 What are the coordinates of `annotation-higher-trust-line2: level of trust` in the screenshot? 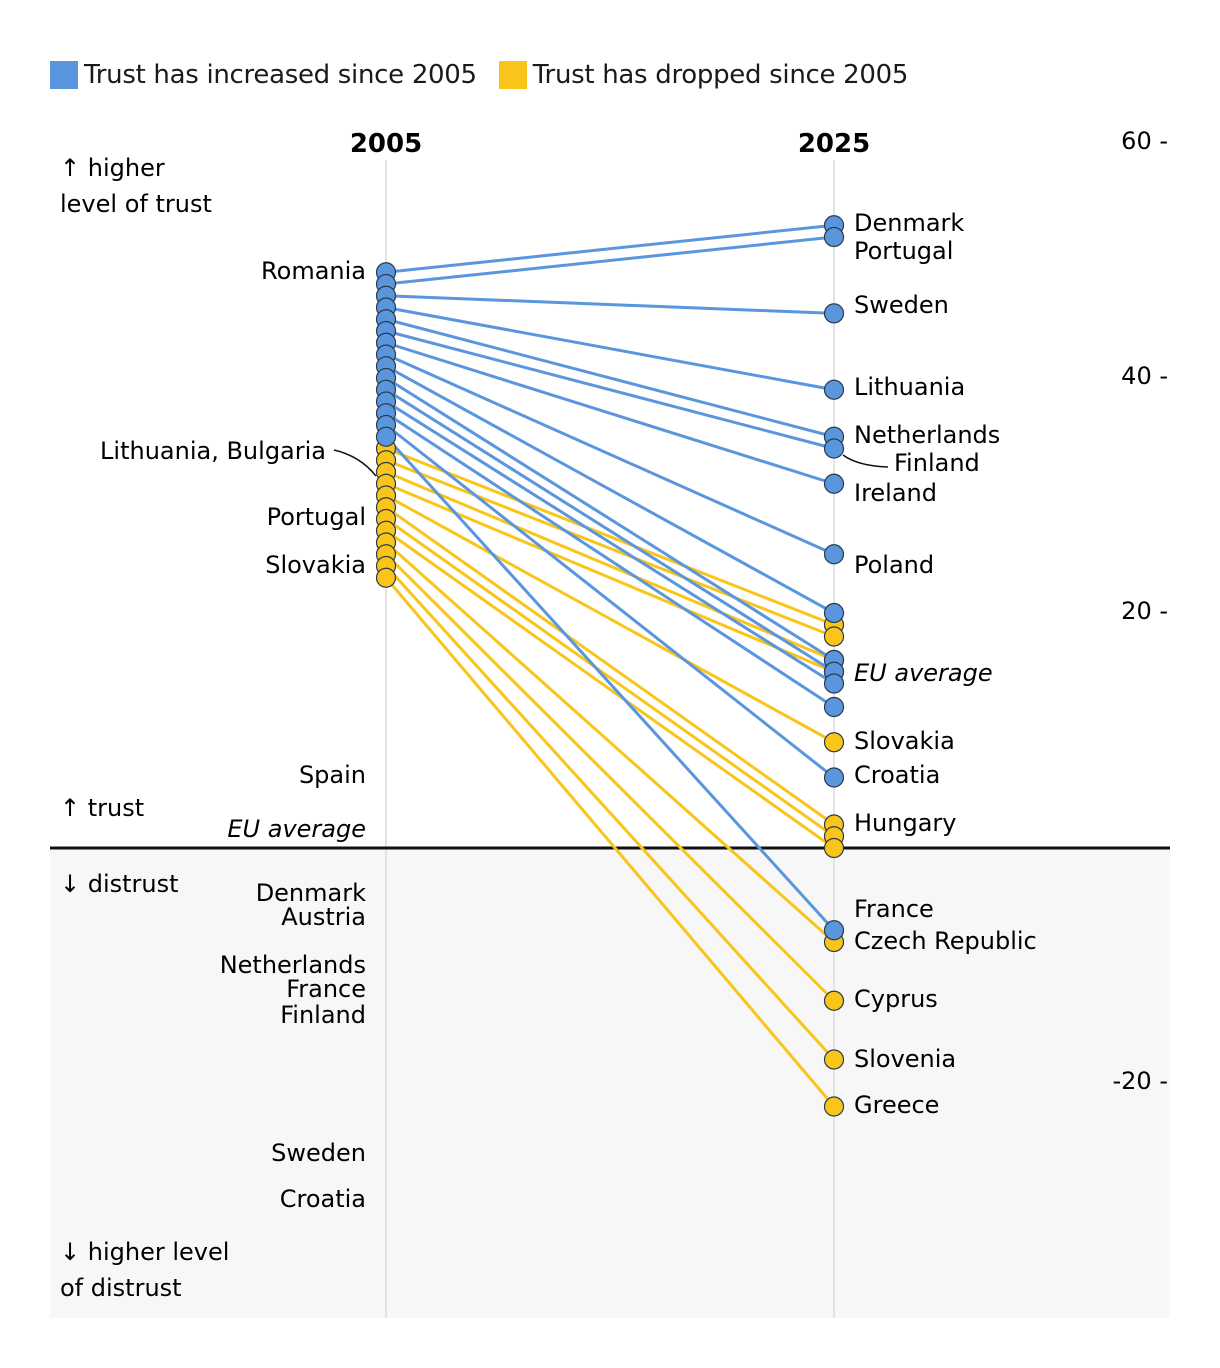 It's located at (136, 204).